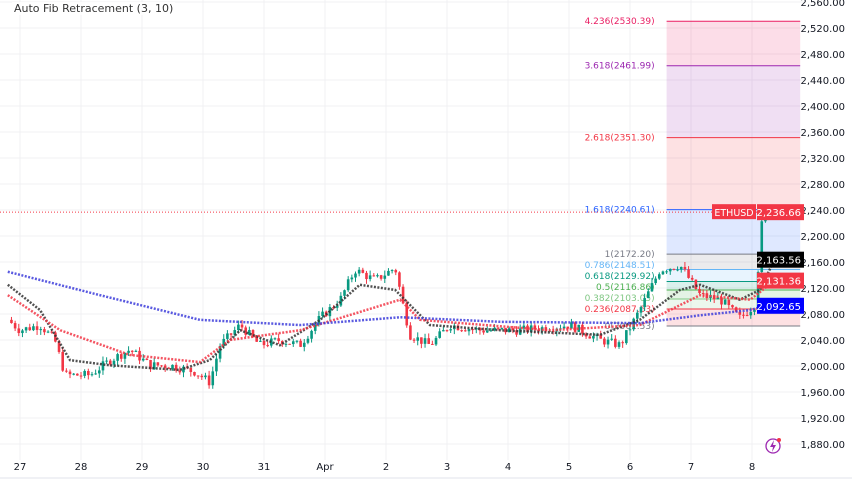 This screenshot has width=852, height=485. Describe the element at coordinates (203, 467) in the screenshot. I see `x-tick-label: 30` at that location.